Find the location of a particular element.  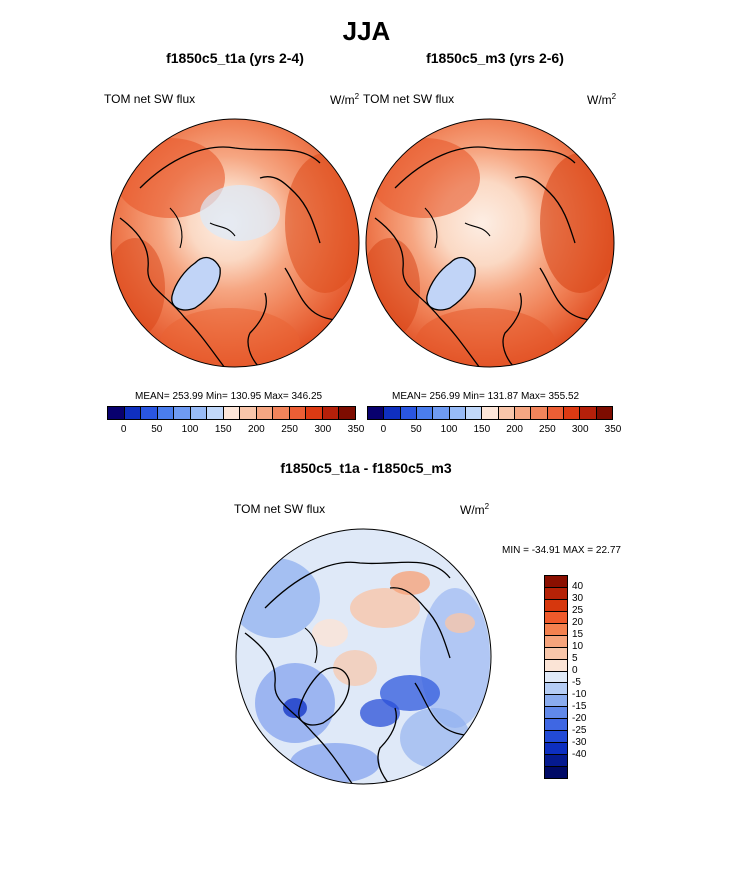

panel-2-map is located at coordinates (490, 243).